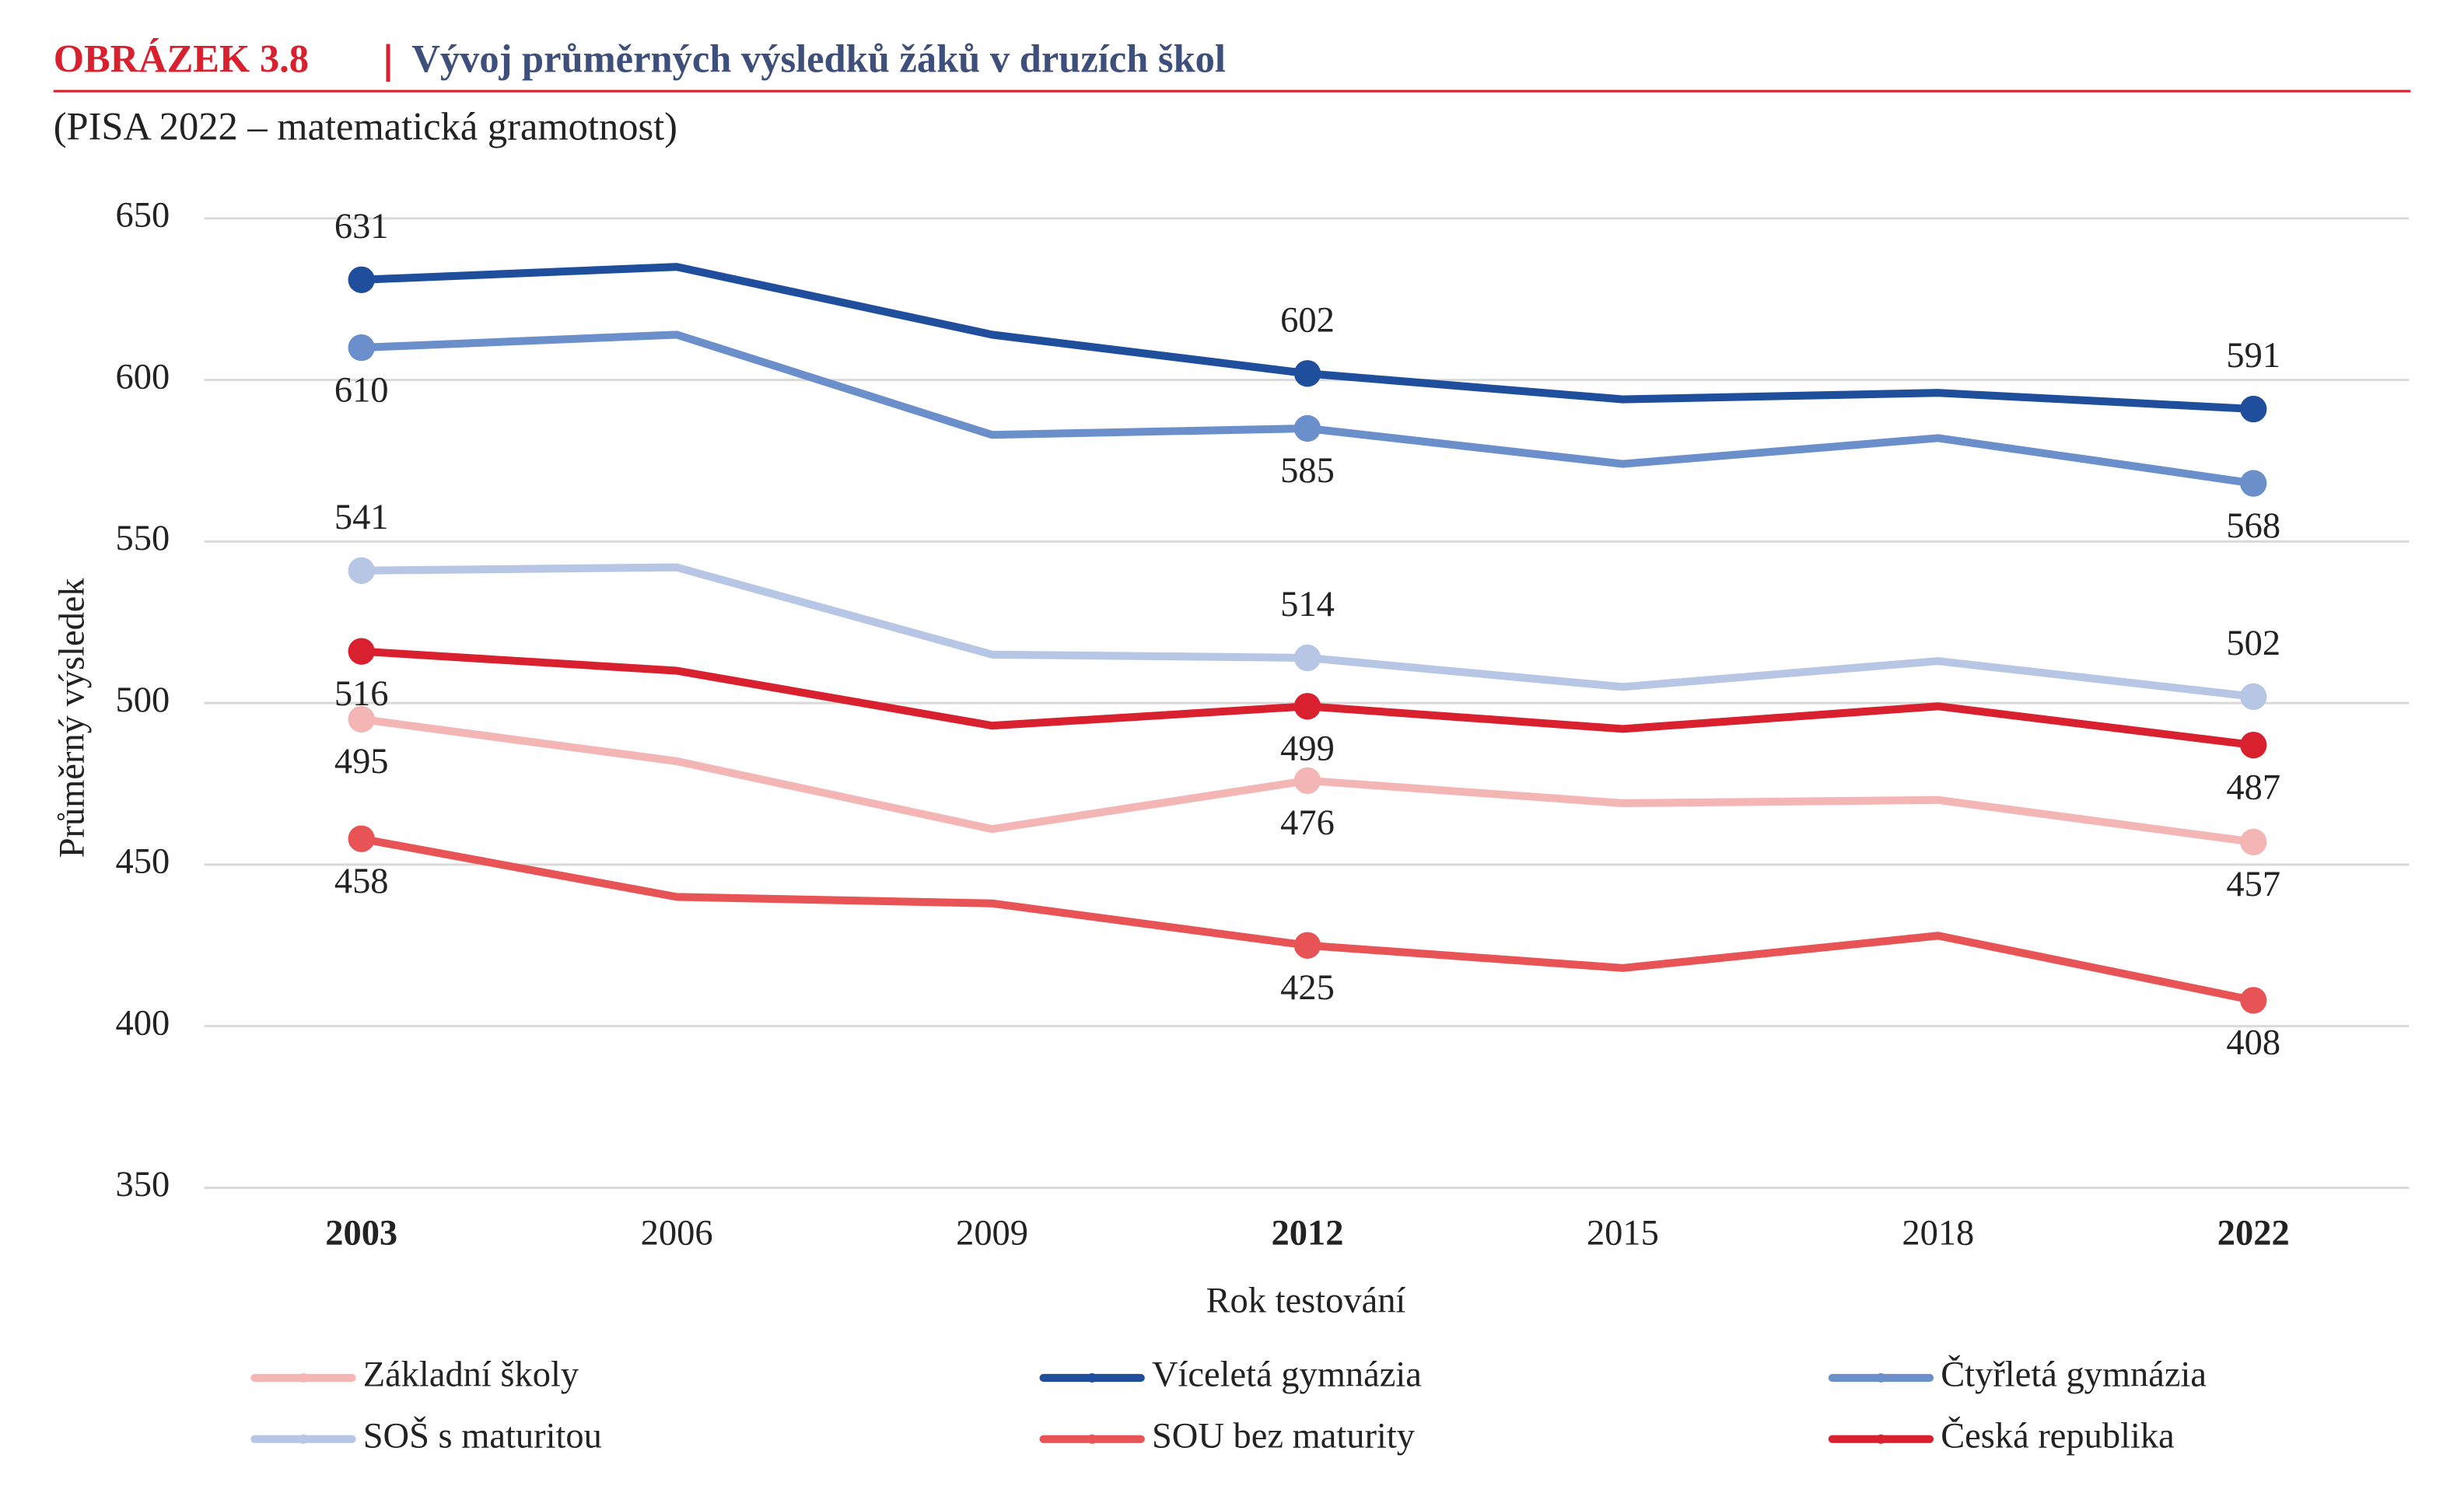  What do you see at coordinates (181, 58) in the screenshot?
I see `figure-label: OBRÁZEK 3.8` at bounding box center [181, 58].